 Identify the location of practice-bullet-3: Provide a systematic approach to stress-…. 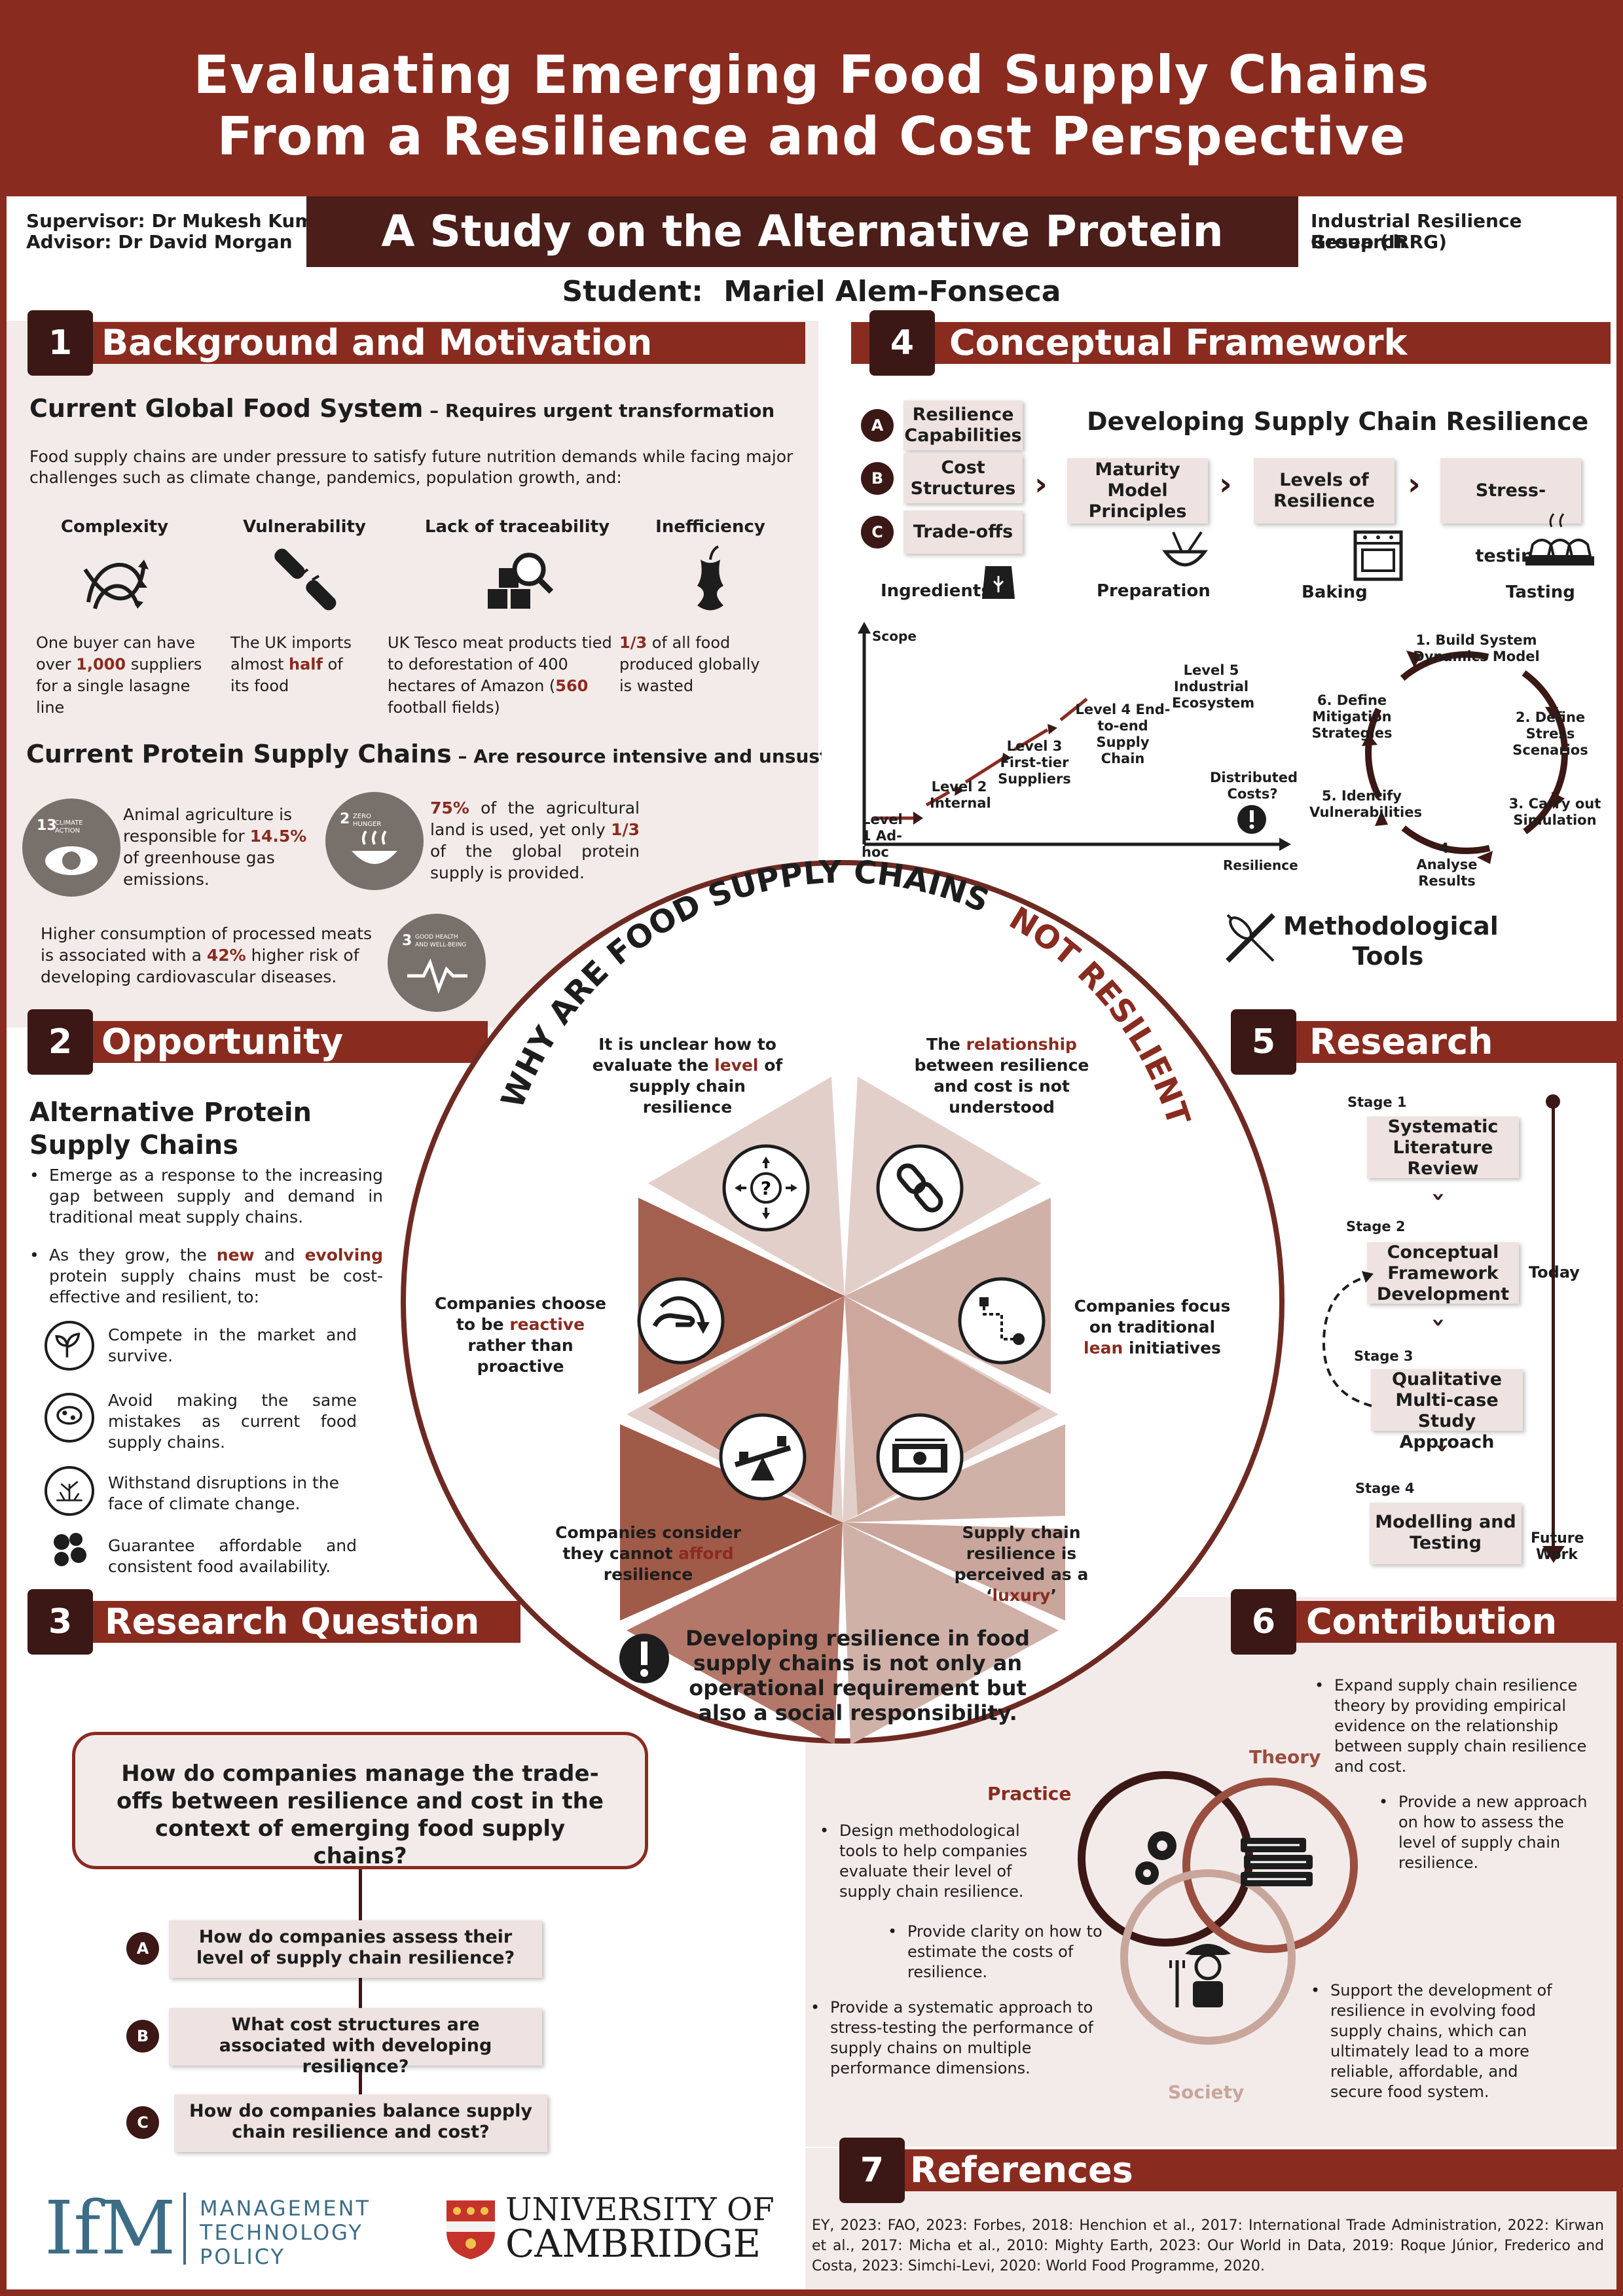
(958, 2038).